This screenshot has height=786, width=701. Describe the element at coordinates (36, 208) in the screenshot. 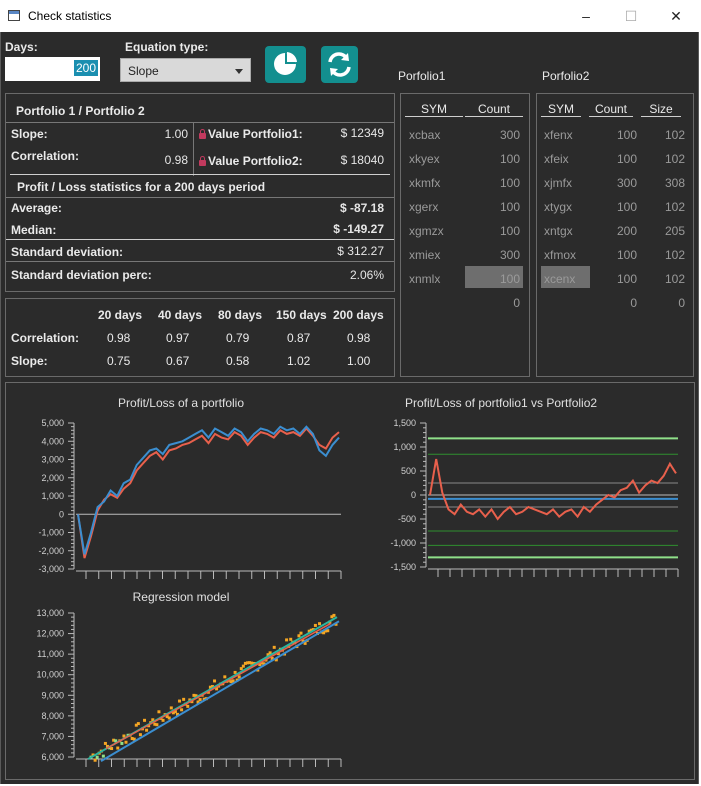

I see `average-label: Average:` at that location.